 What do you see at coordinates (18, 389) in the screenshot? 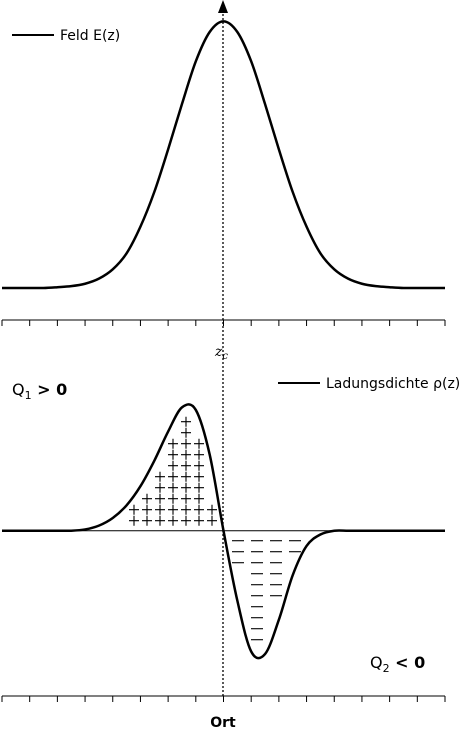
I see `q1-base: Q` at bounding box center [18, 389].